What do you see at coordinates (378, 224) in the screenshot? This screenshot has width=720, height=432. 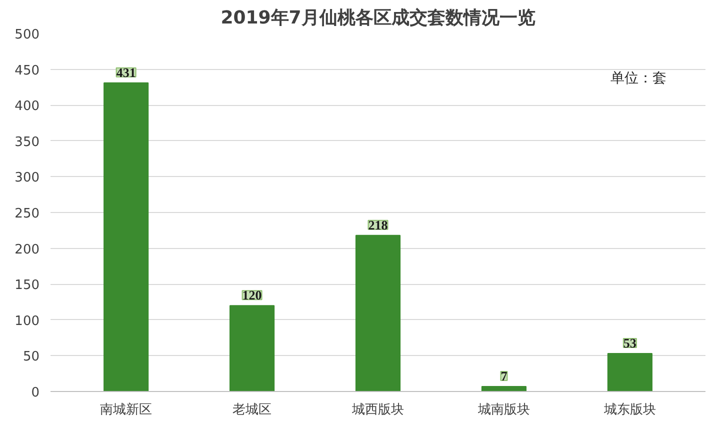 I see `data-label: 218` at bounding box center [378, 224].